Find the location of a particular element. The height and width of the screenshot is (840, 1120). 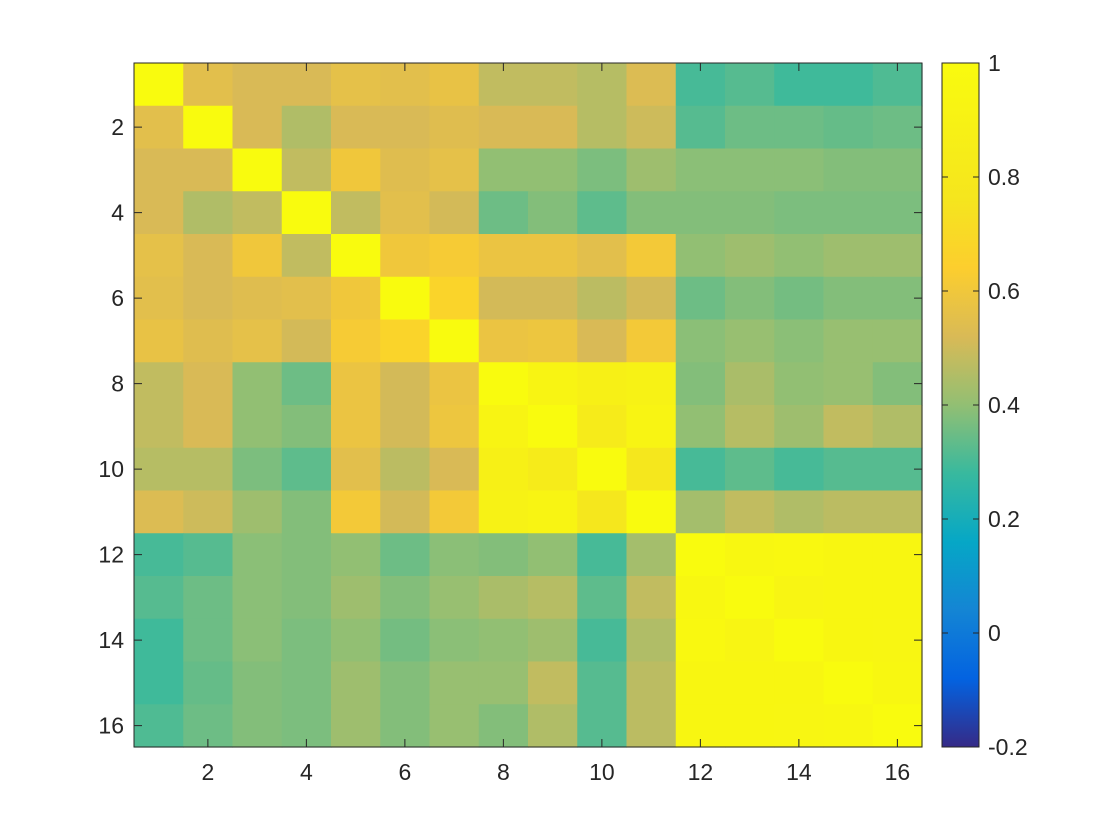

x-tick-label: 14 is located at coordinates (799, 772).